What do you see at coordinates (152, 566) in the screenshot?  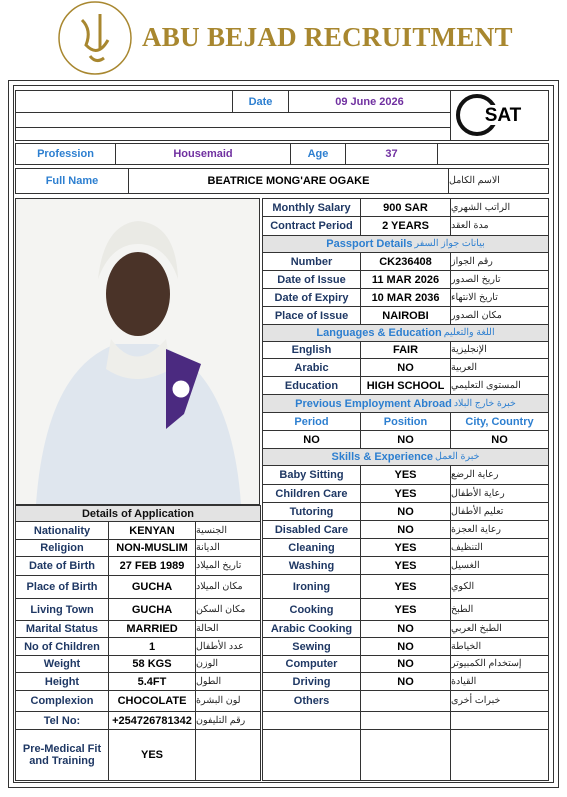 I see `detail-value: 27 FEB 1989` at bounding box center [152, 566].